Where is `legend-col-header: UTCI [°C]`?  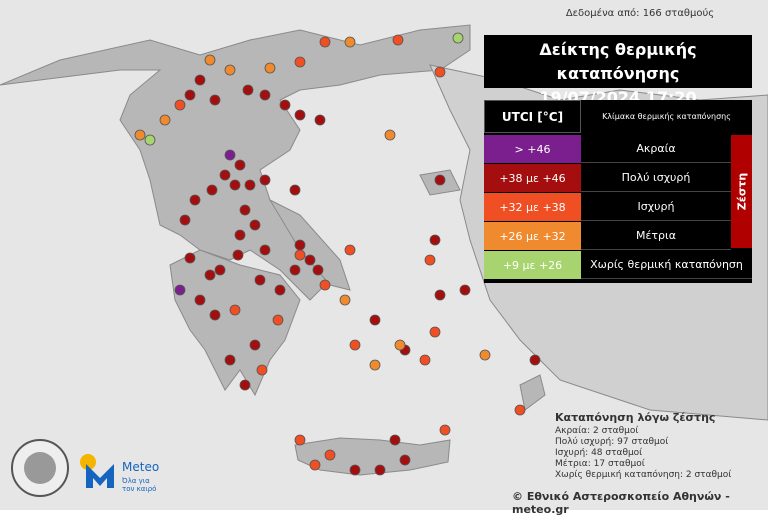 legend-col-header: UTCI [°C] is located at coordinates (532, 116).